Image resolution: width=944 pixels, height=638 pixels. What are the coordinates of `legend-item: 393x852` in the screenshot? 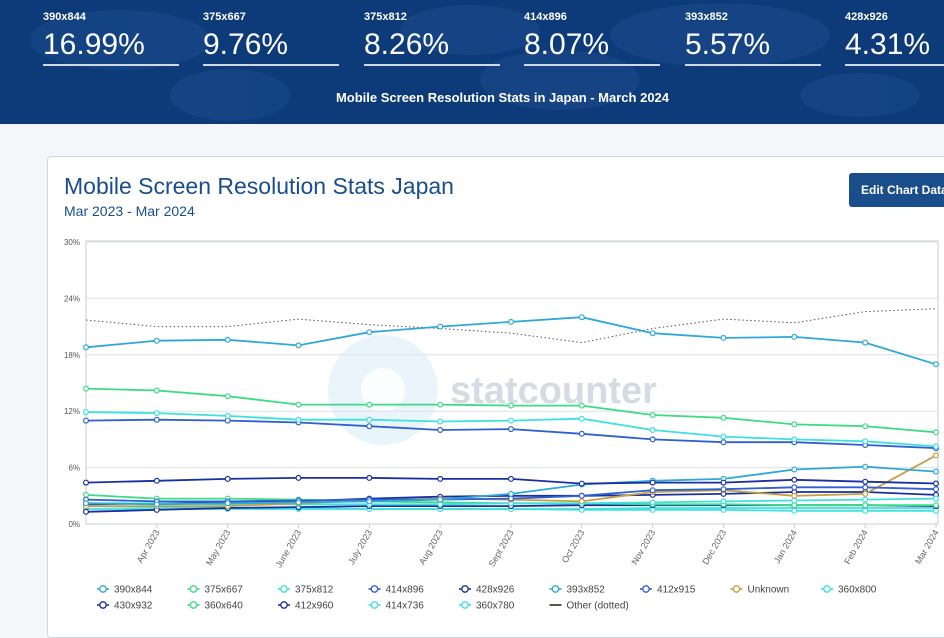 It's located at (577, 590).